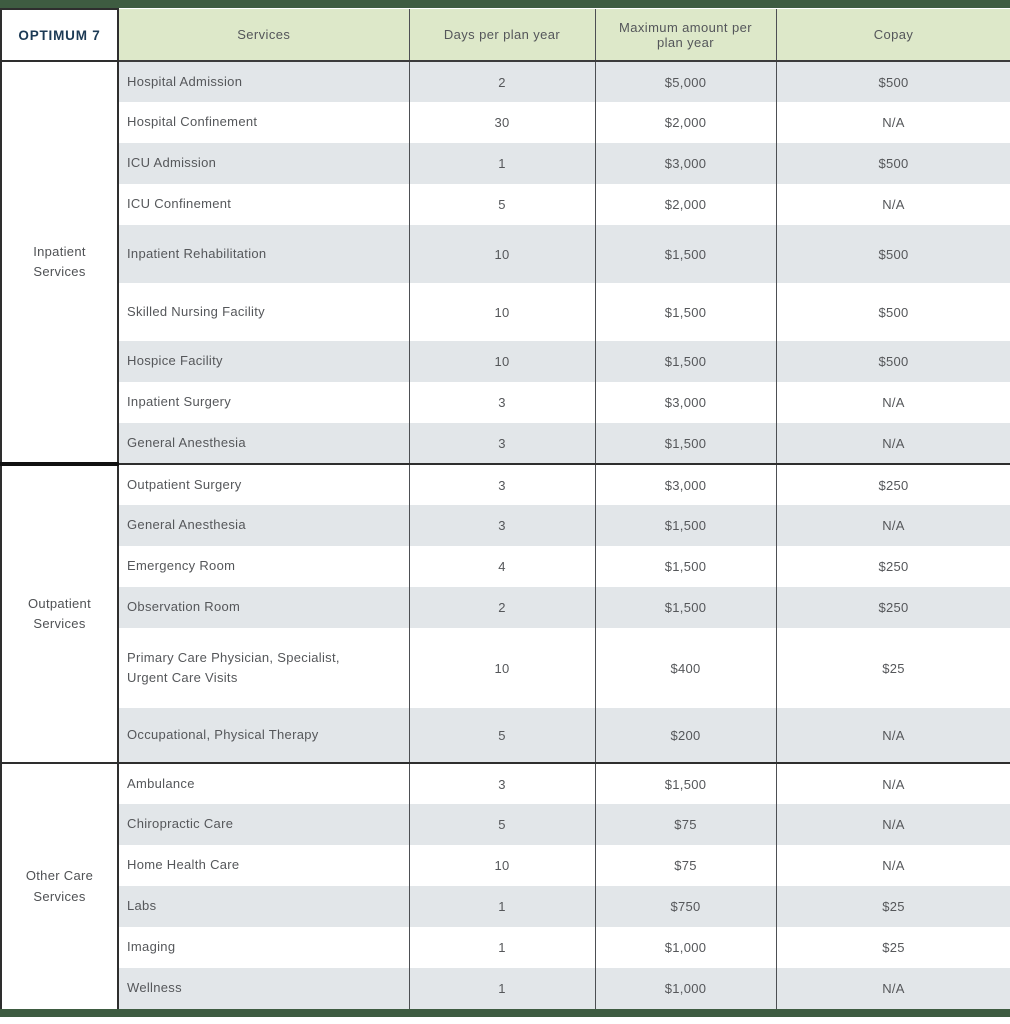  Describe the element at coordinates (685, 81) in the screenshot. I see `max-amount-cell: $5,000` at that location.